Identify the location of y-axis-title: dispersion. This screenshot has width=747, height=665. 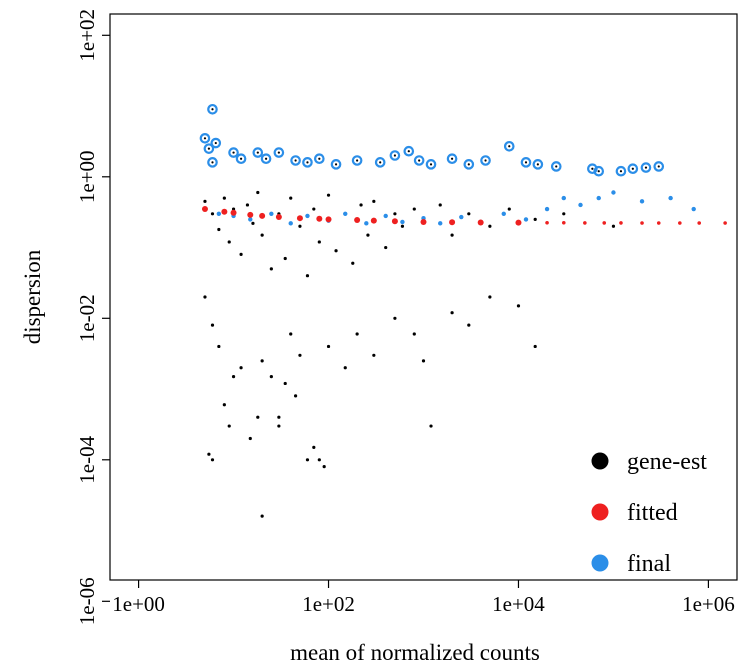
(32, 296).